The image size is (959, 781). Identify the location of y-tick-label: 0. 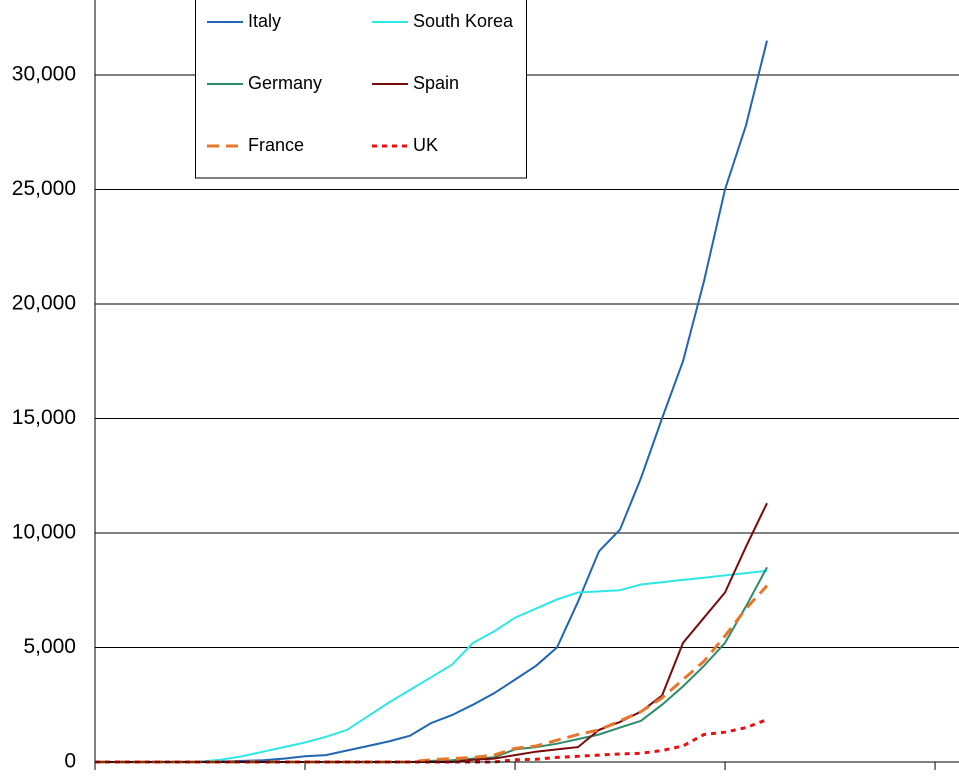
(70, 761).